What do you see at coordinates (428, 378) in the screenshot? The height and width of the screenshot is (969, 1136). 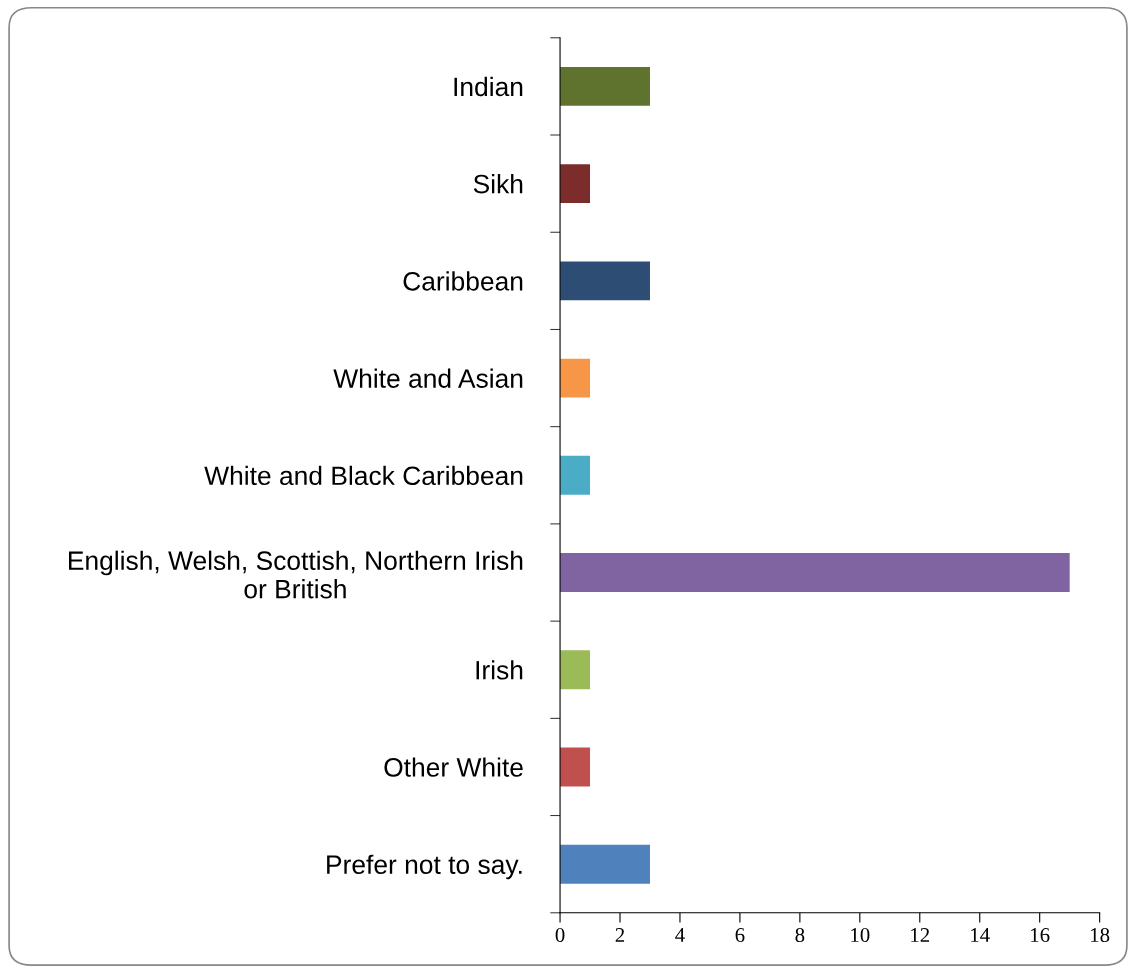 I see `y-tick-label: White and Asian` at bounding box center [428, 378].